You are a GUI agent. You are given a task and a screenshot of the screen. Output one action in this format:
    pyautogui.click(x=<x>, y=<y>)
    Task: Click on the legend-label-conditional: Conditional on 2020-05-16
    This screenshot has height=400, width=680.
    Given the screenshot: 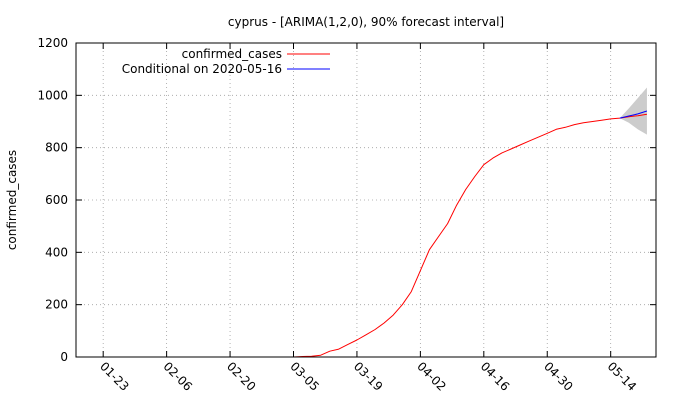 What is the action you would take?
    pyautogui.click(x=202, y=69)
    